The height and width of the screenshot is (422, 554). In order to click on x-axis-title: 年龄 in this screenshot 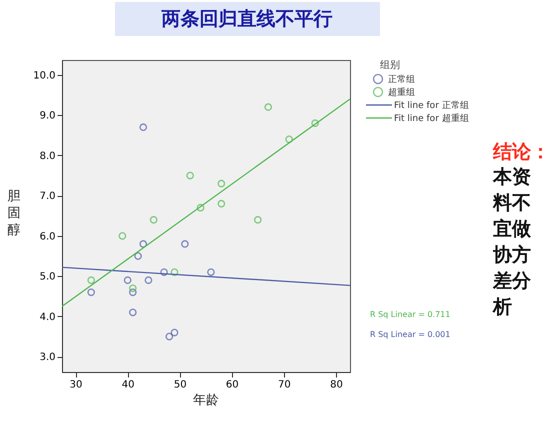, I will do `click(206, 400)`.